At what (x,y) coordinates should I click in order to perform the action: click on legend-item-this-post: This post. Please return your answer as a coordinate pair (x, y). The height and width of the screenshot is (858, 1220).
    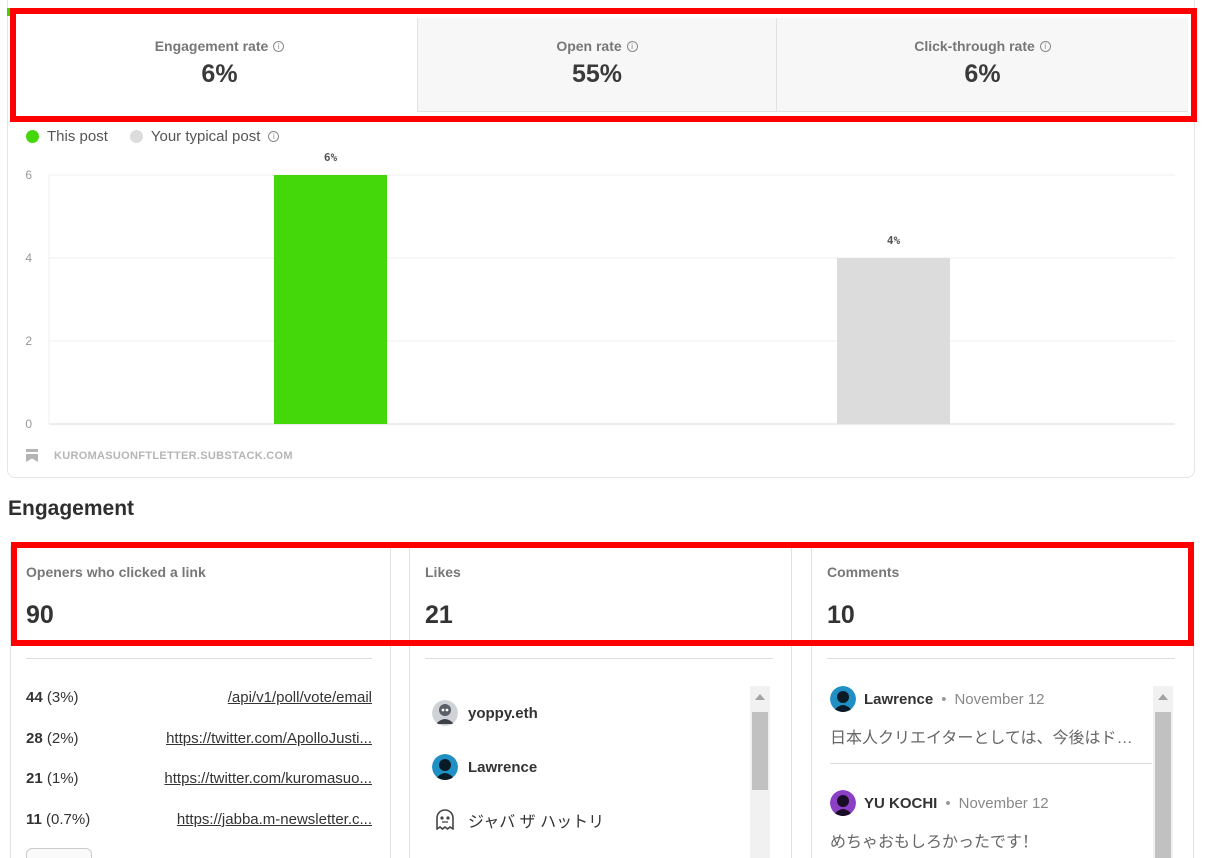
    Looking at the image, I should click on (67, 136).